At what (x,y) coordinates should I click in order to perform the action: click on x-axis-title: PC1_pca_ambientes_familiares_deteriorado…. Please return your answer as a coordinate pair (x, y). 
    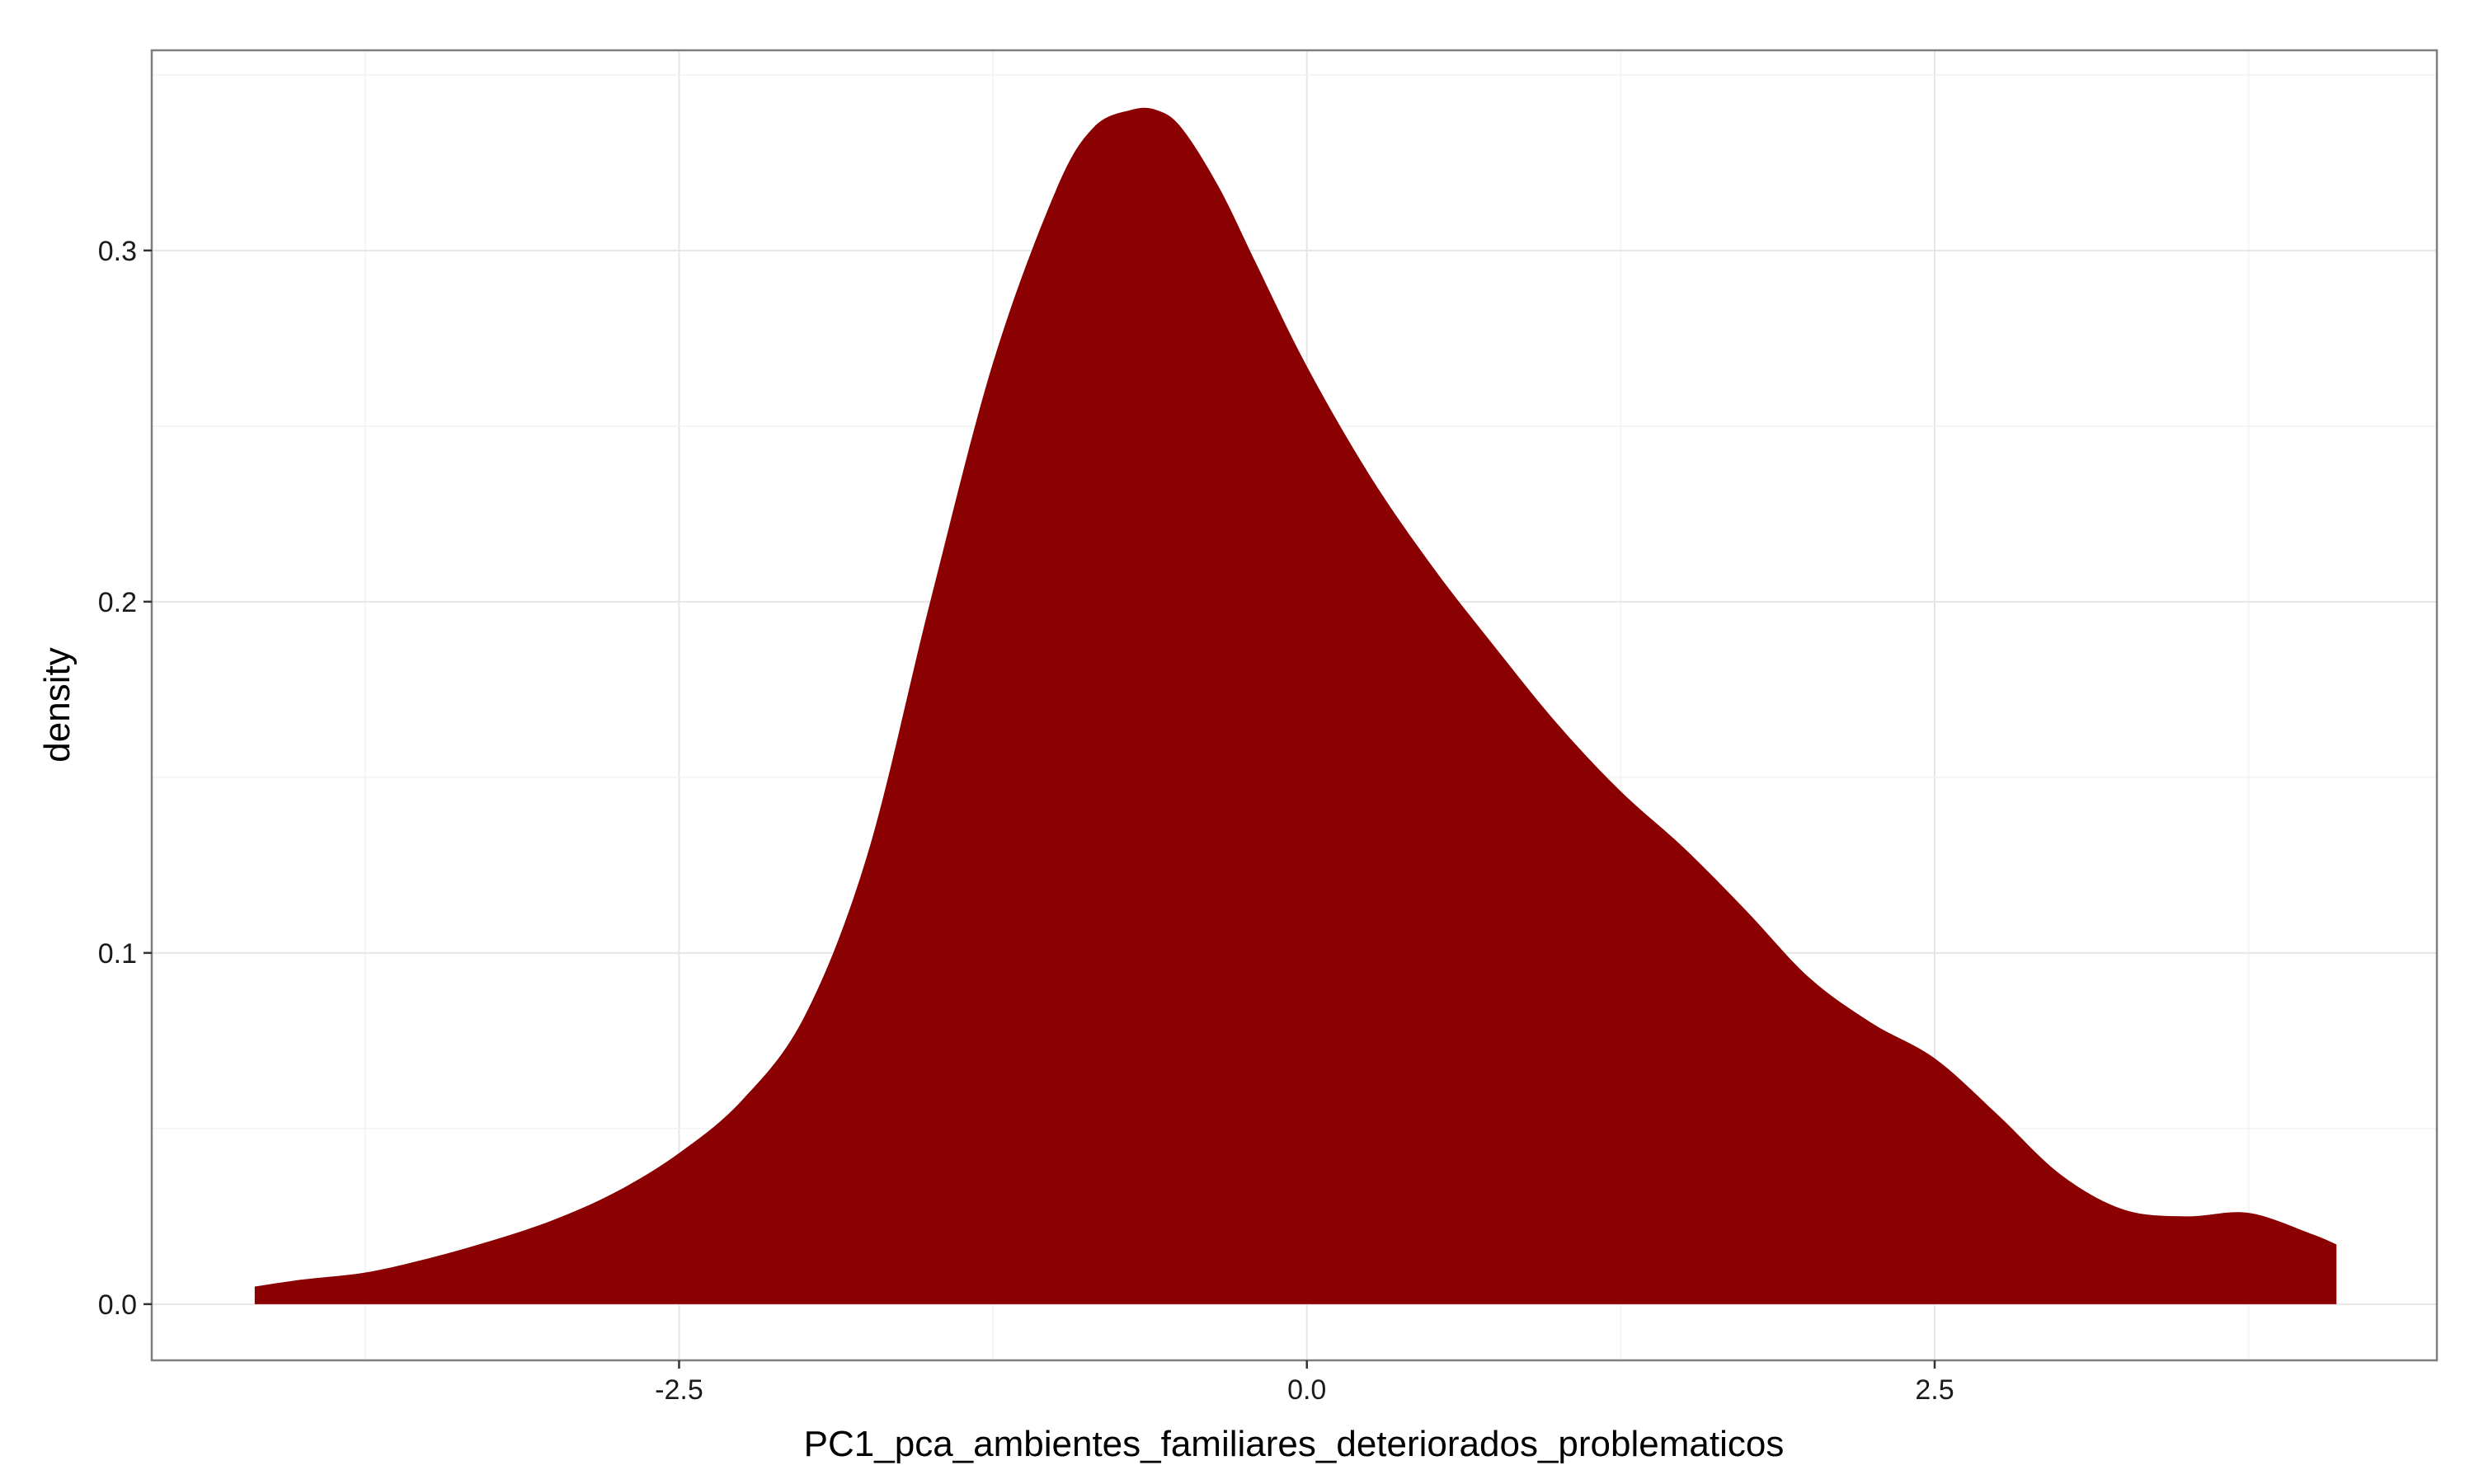
    Looking at the image, I should click on (1294, 1444).